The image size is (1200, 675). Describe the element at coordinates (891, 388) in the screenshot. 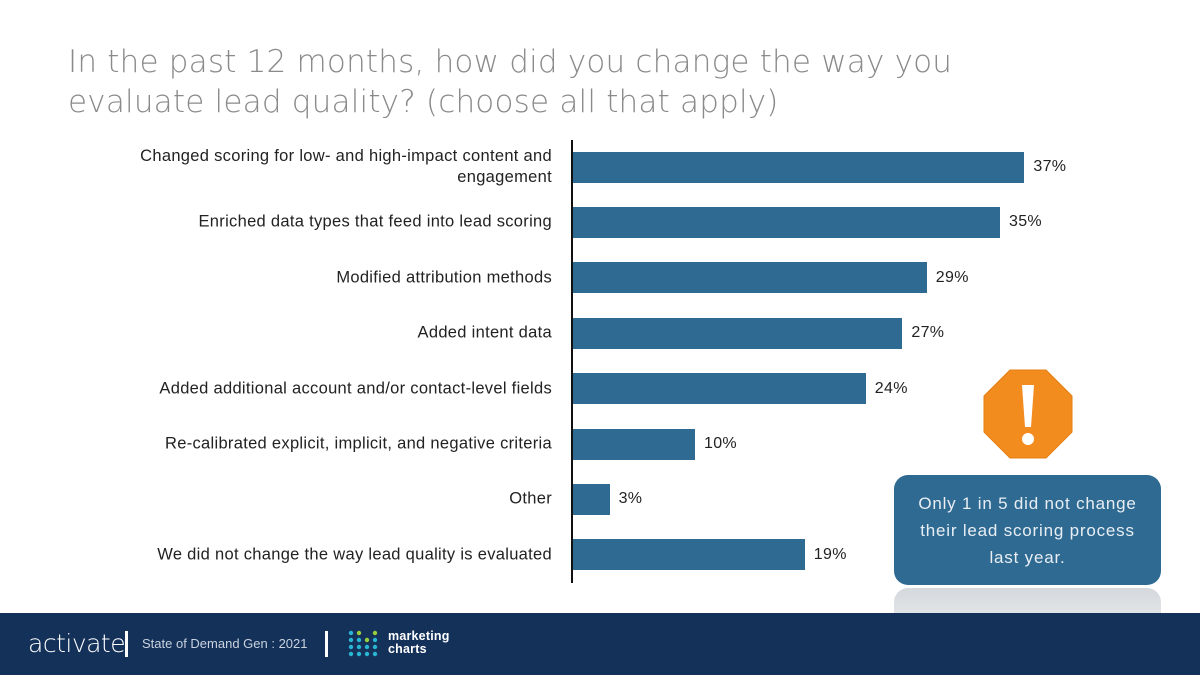

I see `data-label: 24%` at that location.